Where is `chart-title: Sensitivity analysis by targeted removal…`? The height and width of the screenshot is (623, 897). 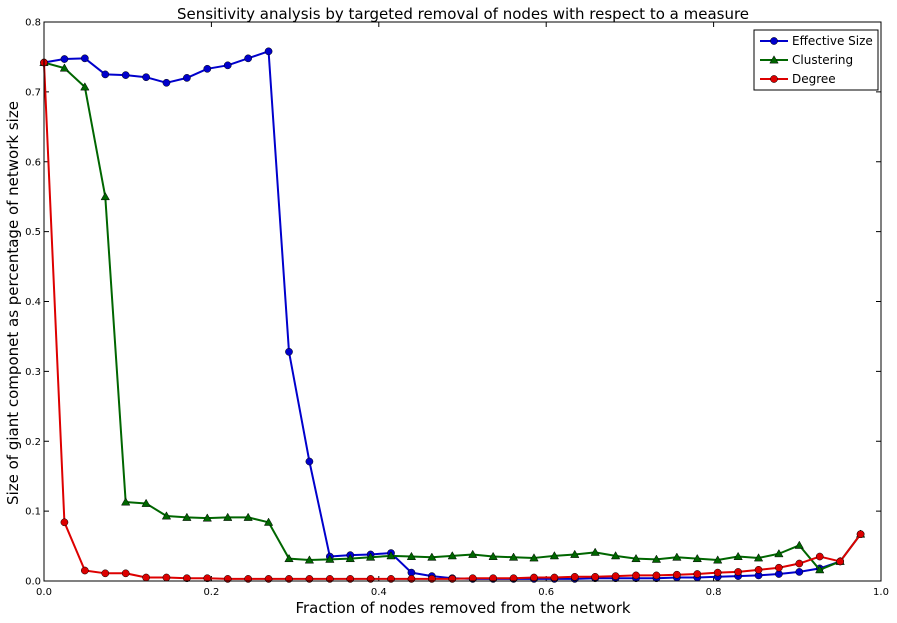 chart-title: Sensitivity analysis by targeted removal… is located at coordinates (463, 14).